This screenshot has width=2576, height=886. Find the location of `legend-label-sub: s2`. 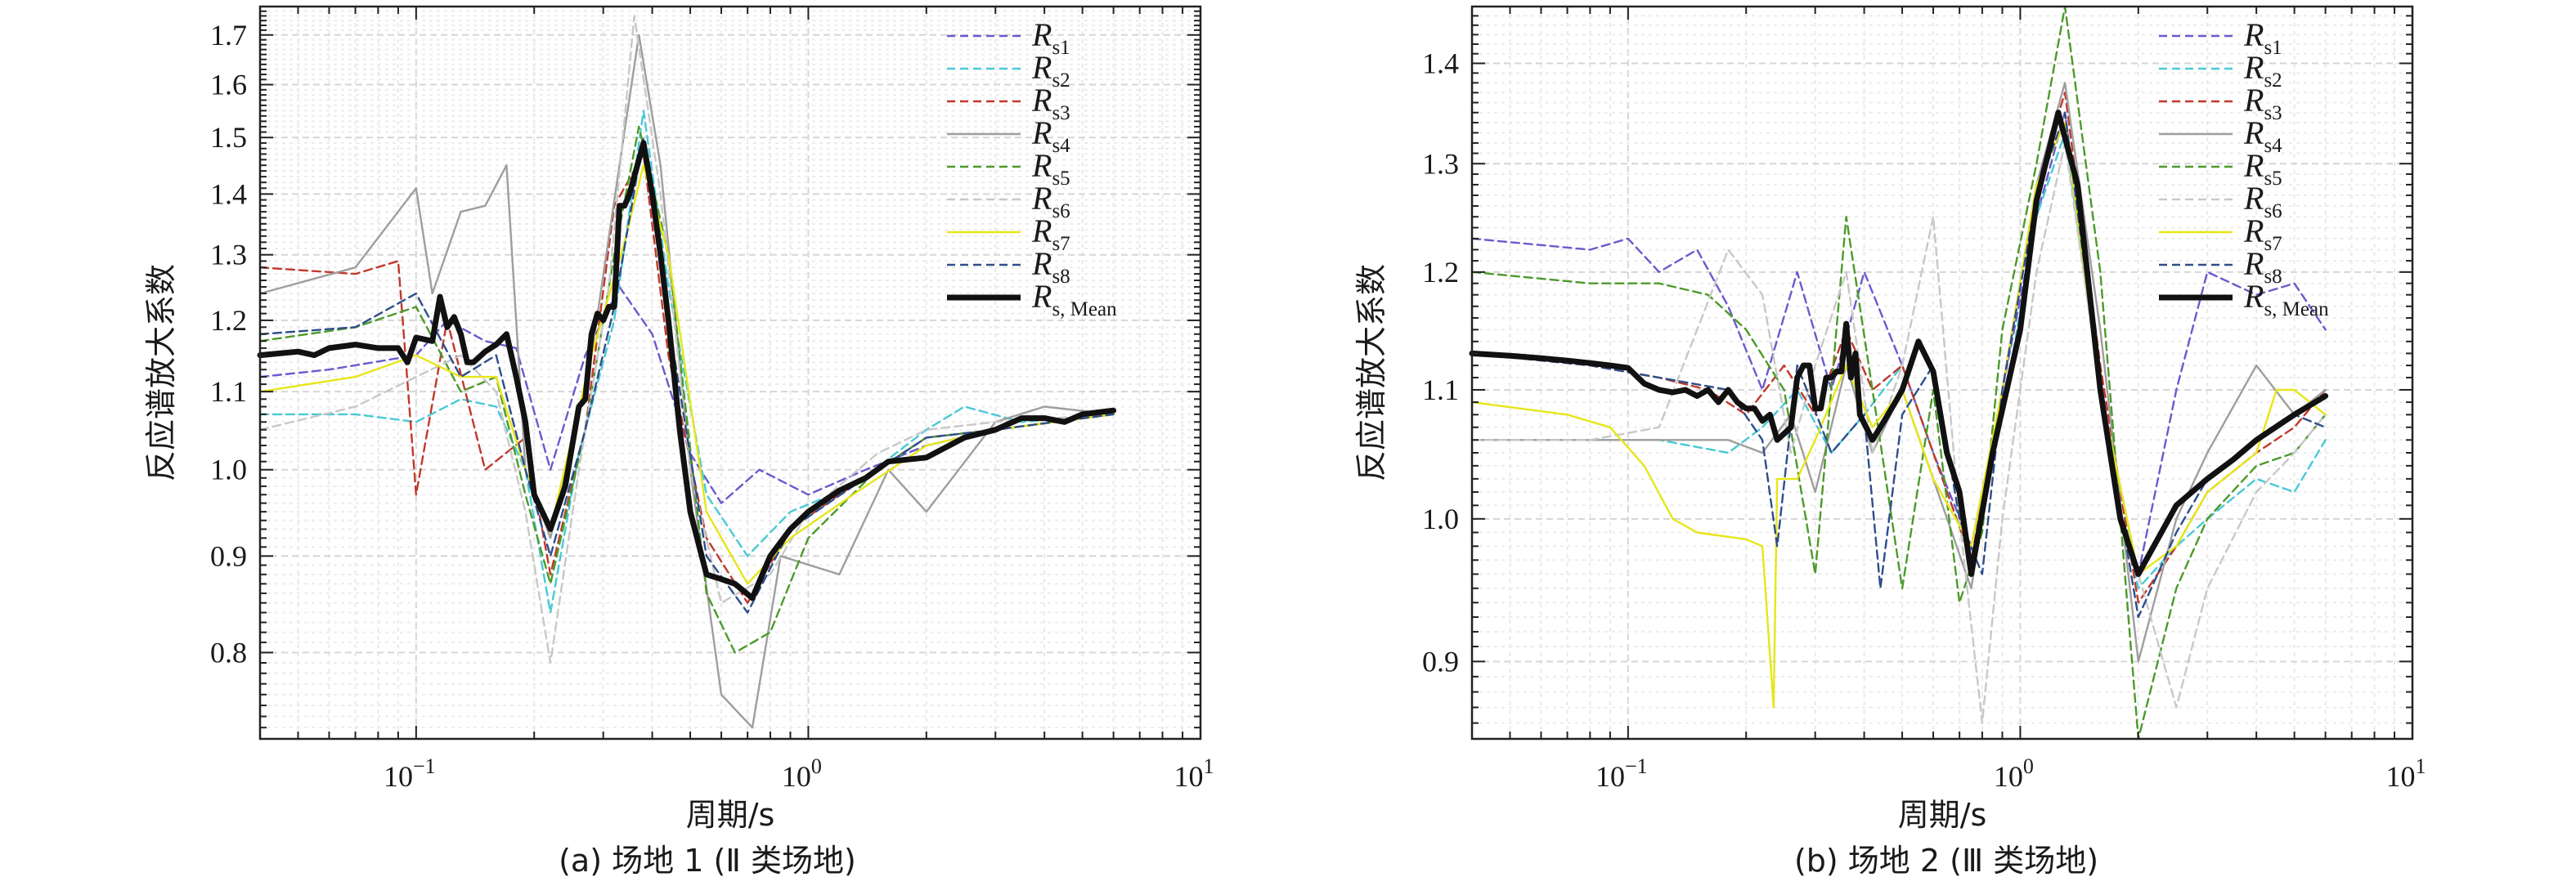

legend-label-sub: s2 is located at coordinates (1061, 80).